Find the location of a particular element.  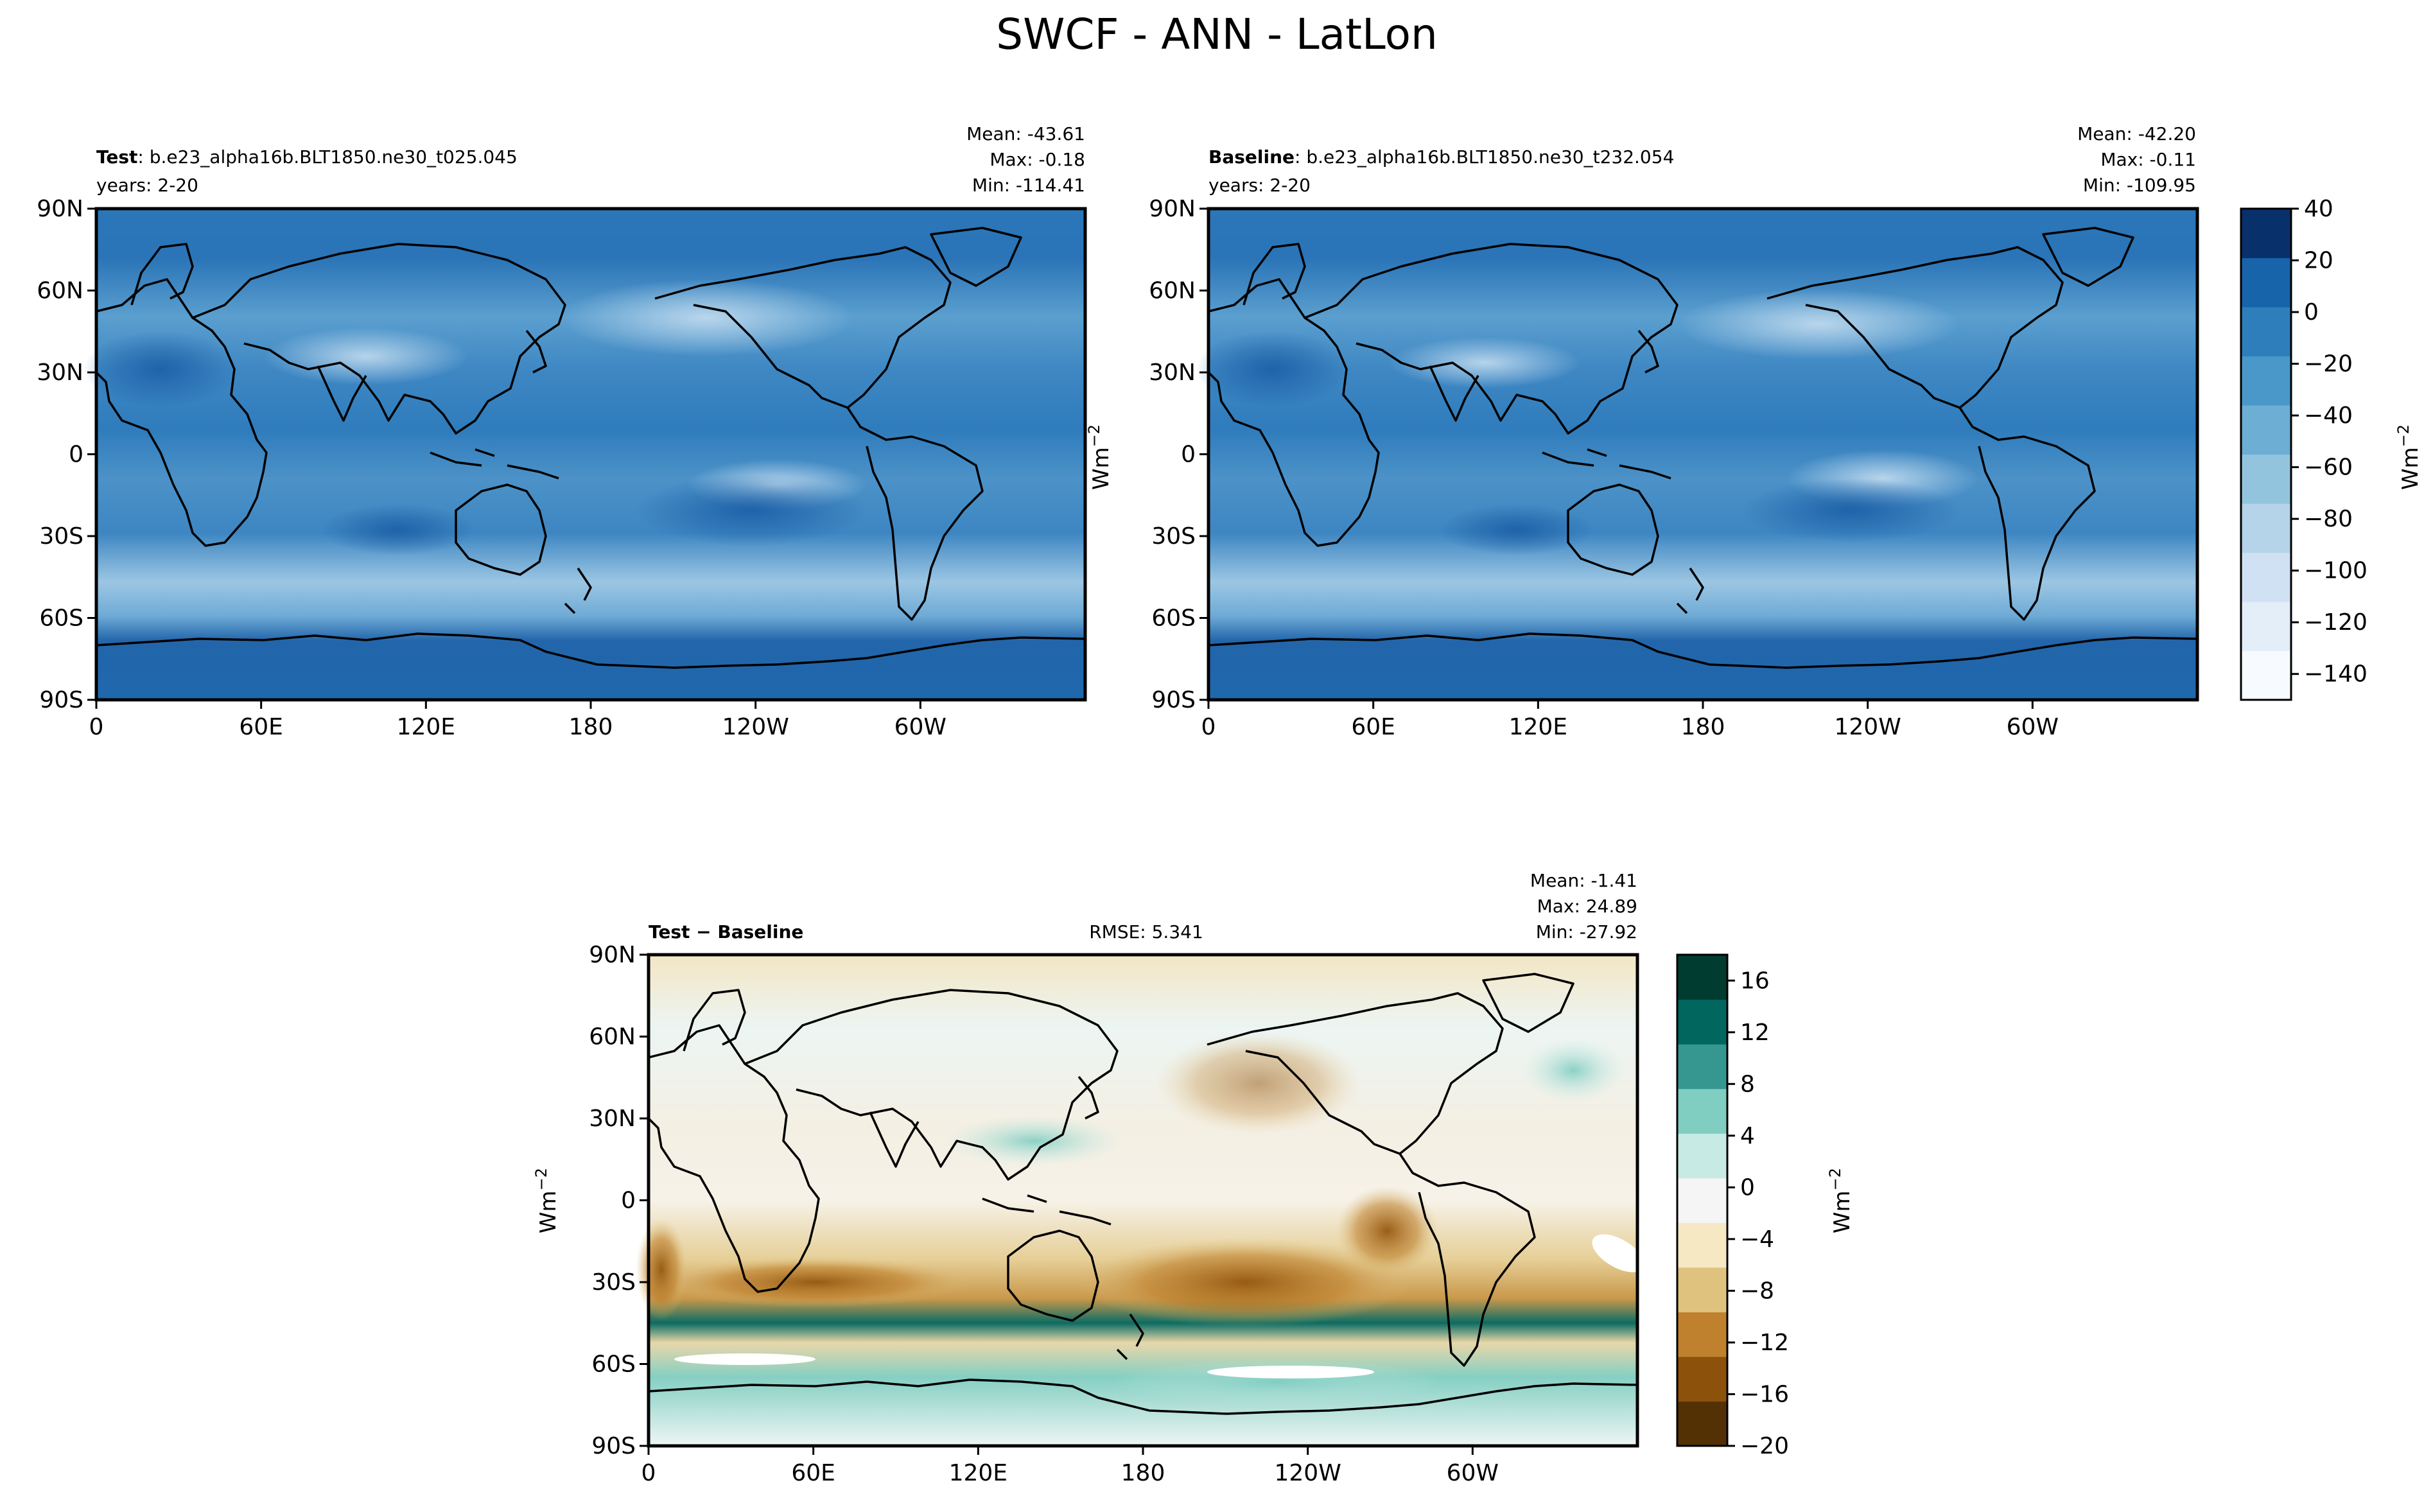

diff-ytick-label: 60S is located at coordinates (613, 1364).